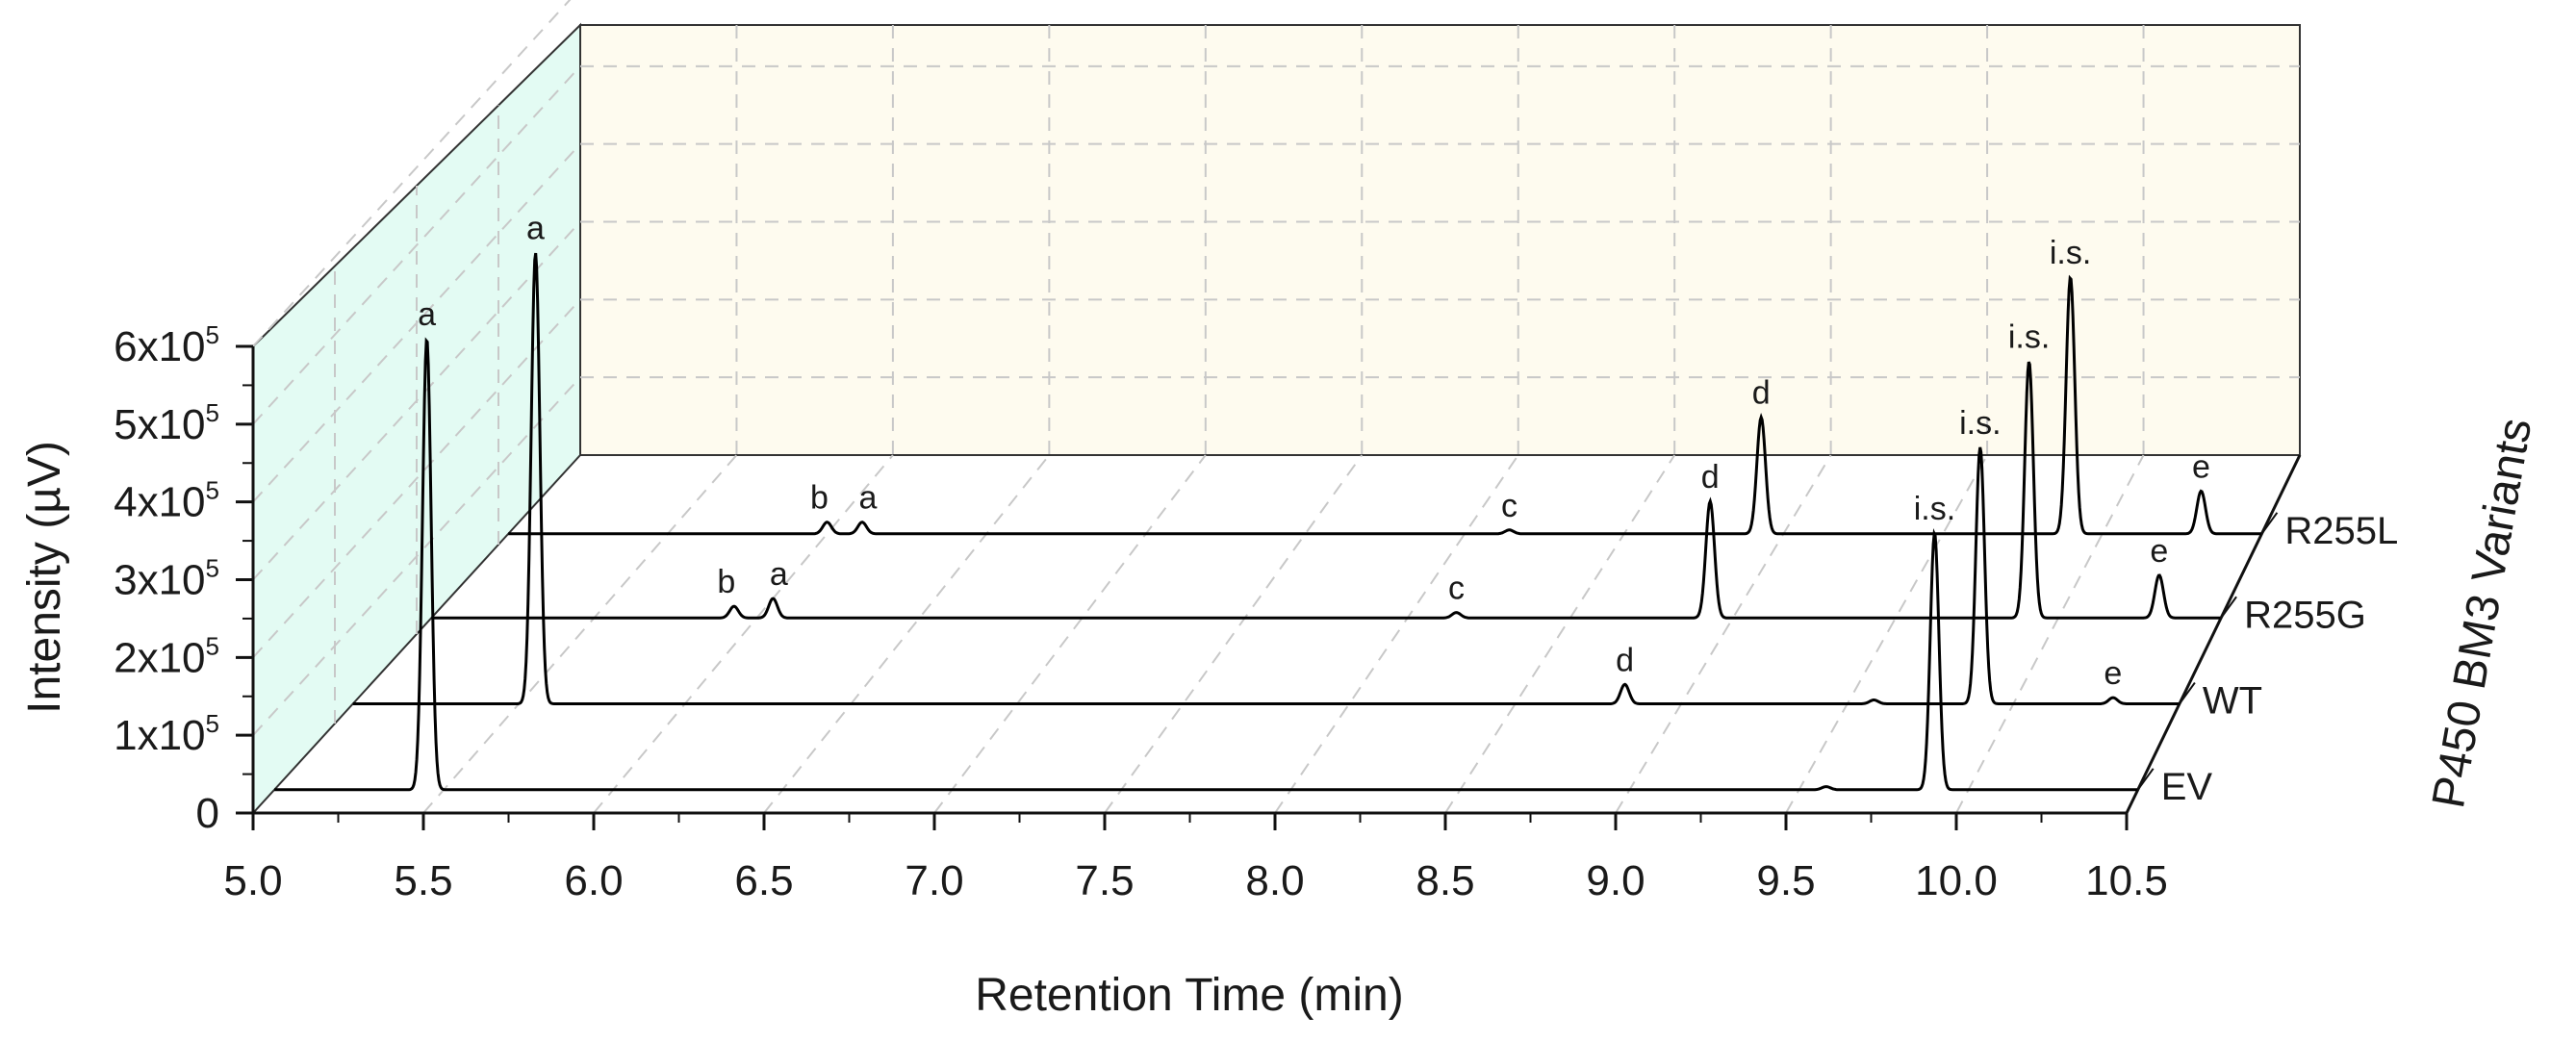  I want to click on series-labels: EV WT R255G R255L, so click(2267, 659).